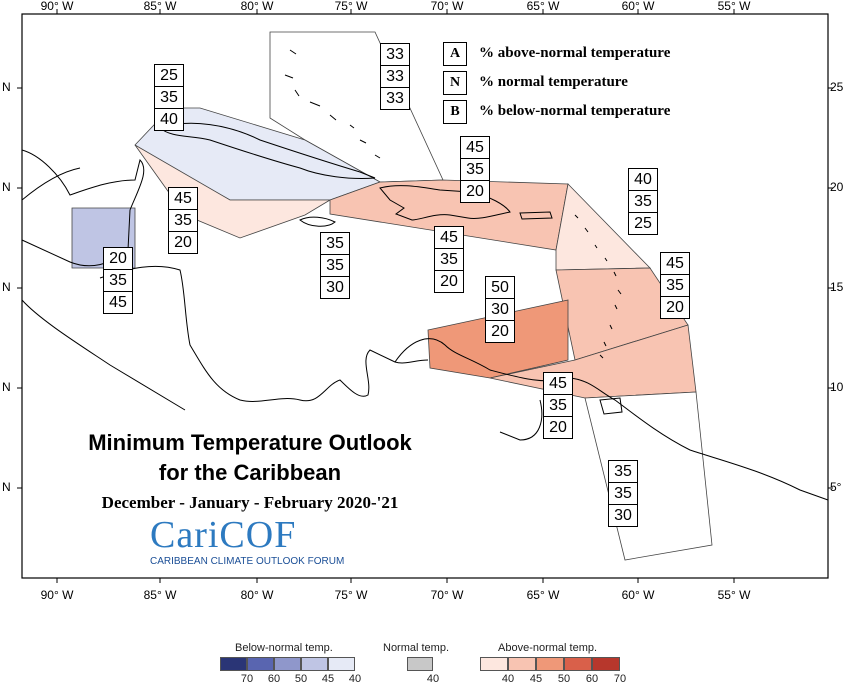  Describe the element at coordinates (223, 535) in the screenshot. I see `caricof-logo: CariCOF` at that location.